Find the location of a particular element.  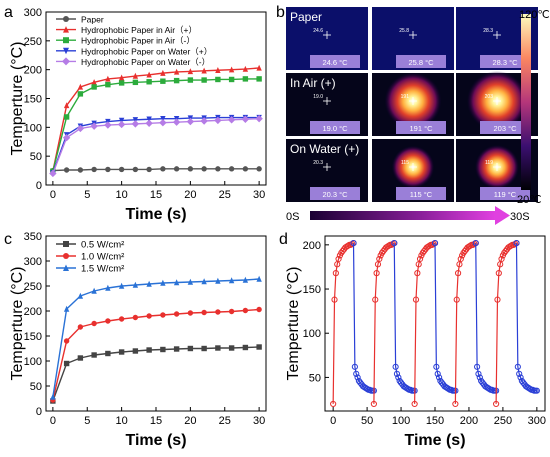

row-label: In Air (+) is located at coordinates (313, 83).